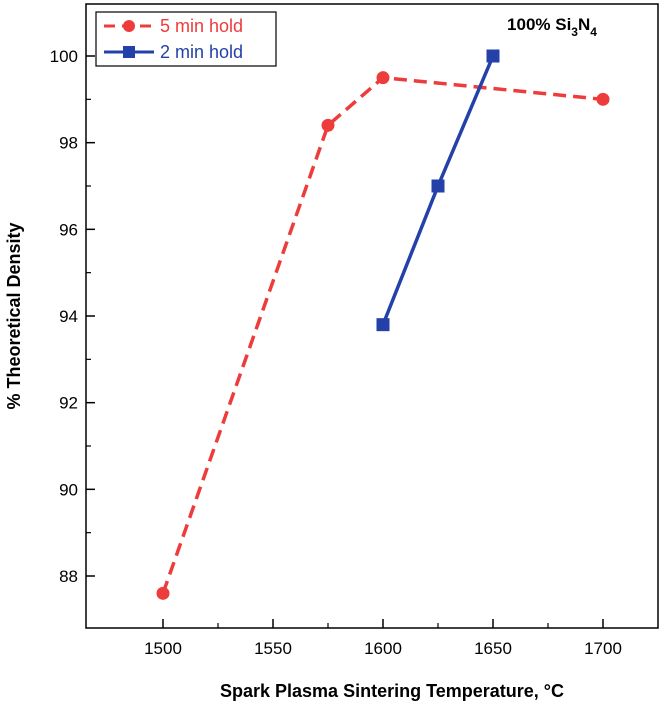 Image resolution: width=664 pixels, height=708 pixels. What do you see at coordinates (68, 143) in the screenshot?
I see `y-tick-label: 98` at bounding box center [68, 143].